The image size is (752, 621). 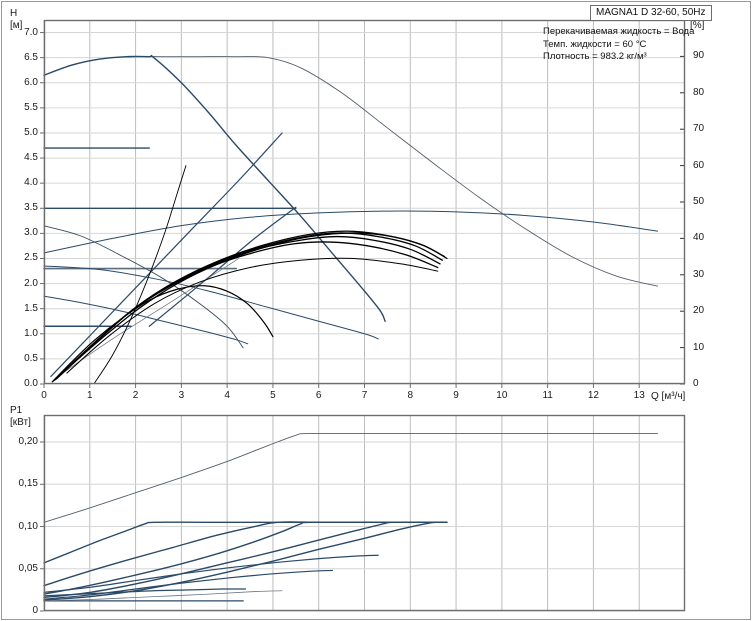 I want to click on head-ytick-4.0: 4.0, so click(x=31, y=183).